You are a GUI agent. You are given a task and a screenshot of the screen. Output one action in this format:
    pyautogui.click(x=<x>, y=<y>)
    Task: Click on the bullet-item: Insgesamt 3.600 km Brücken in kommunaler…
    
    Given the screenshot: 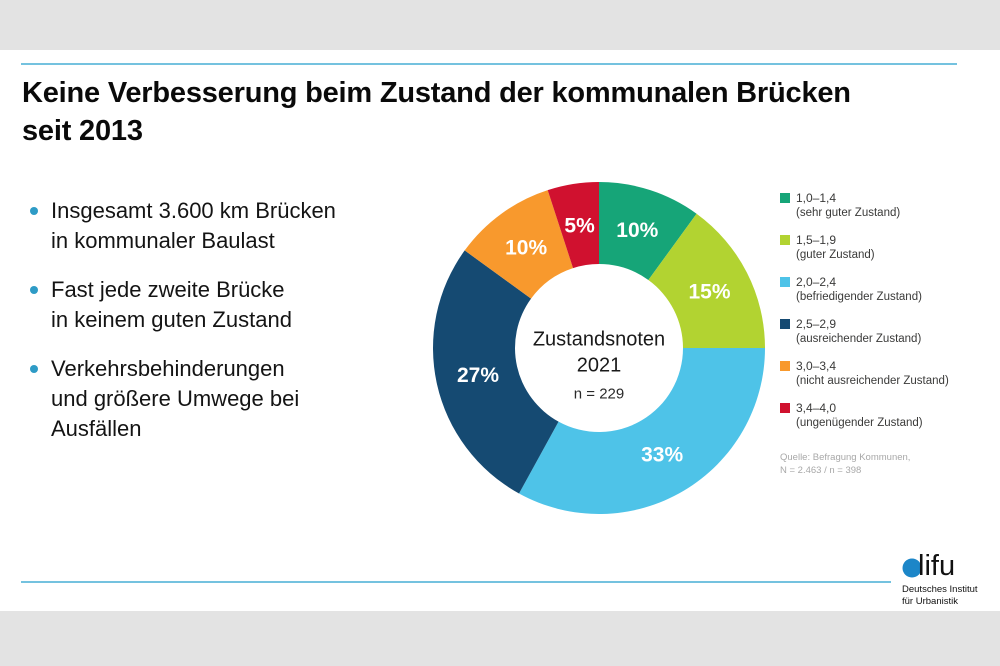 What is the action you would take?
    pyautogui.click(x=225, y=226)
    